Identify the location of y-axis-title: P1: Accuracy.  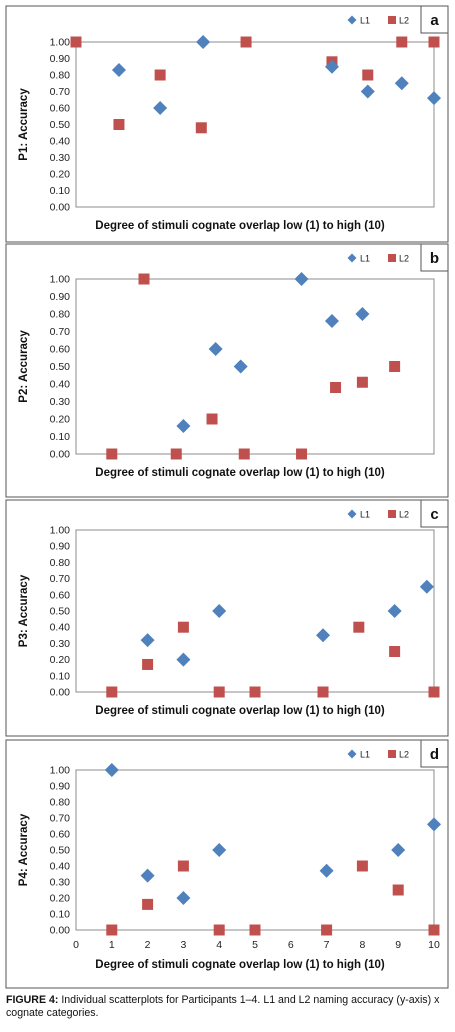
(24, 124).